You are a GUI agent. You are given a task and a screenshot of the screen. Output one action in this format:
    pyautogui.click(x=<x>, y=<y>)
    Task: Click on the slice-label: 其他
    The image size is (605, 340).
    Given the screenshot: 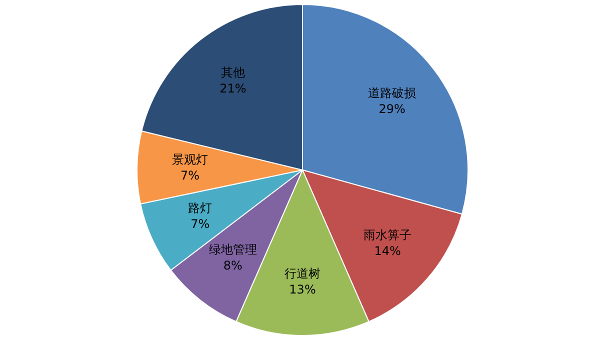 What is the action you would take?
    pyautogui.click(x=232, y=73)
    